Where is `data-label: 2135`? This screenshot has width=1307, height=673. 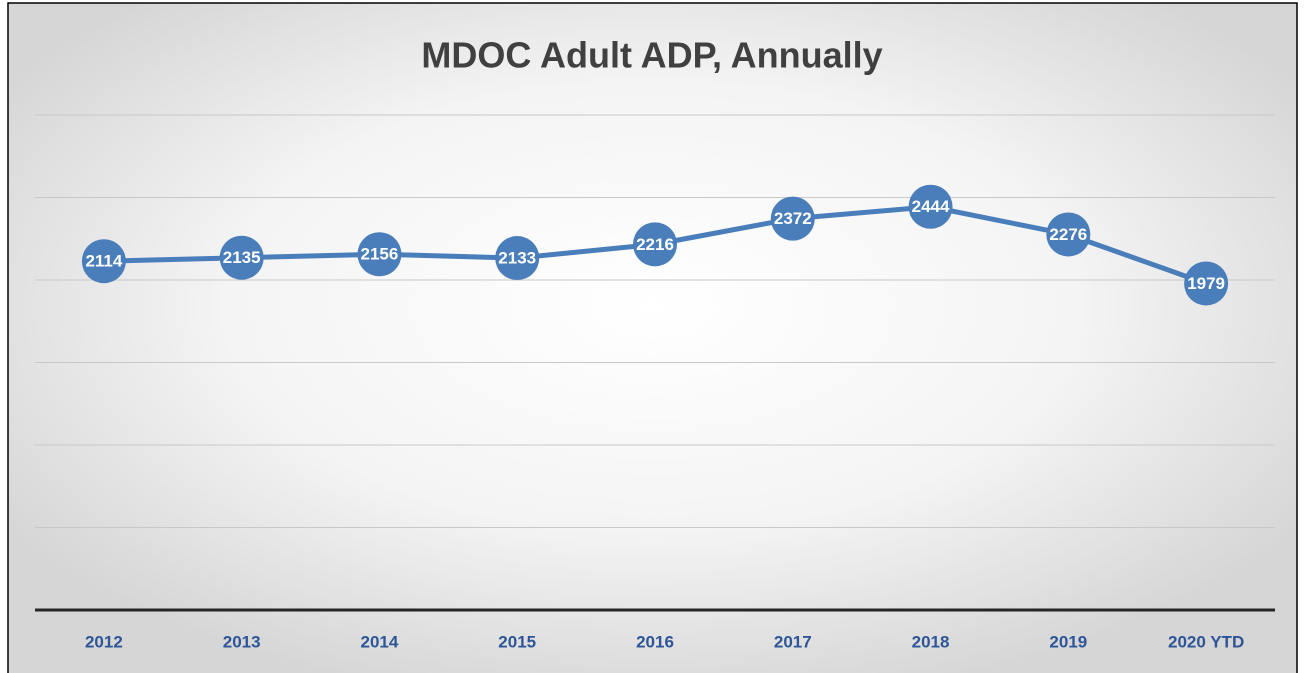 data-label: 2135 is located at coordinates (242, 257).